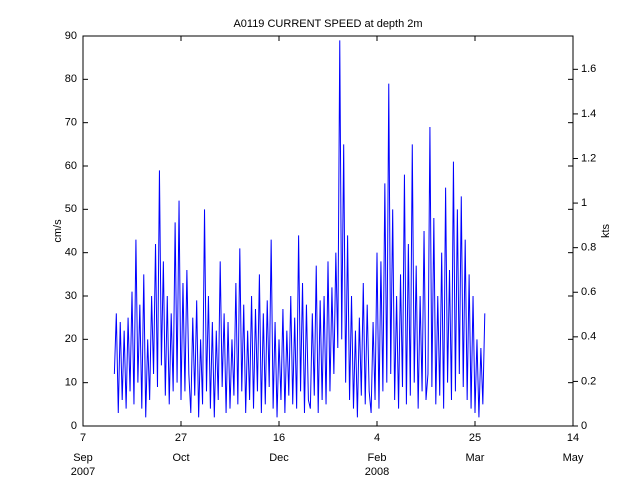 Image resolution: width=640 pixels, height=480 pixels. What do you see at coordinates (71, 79) in the screenshot?
I see `y-tick-label: 80` at bounding box center [71, 79].